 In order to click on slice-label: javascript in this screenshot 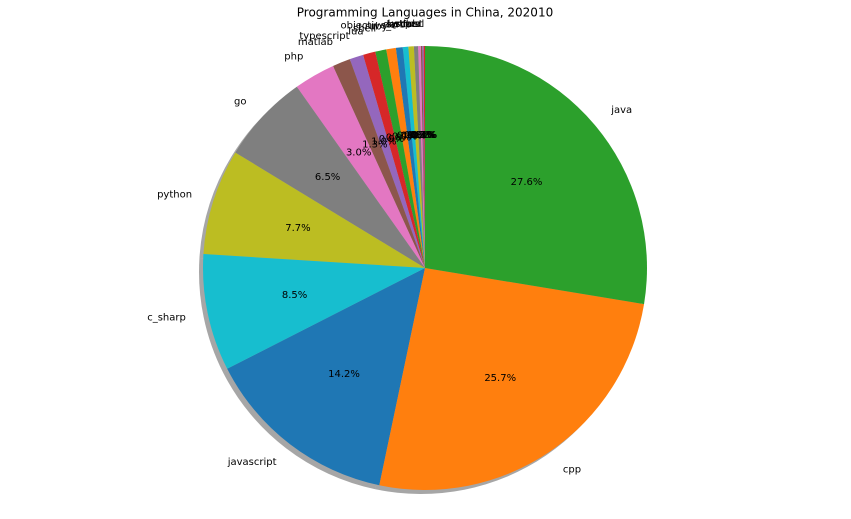, I will do `click(252, 462)`.